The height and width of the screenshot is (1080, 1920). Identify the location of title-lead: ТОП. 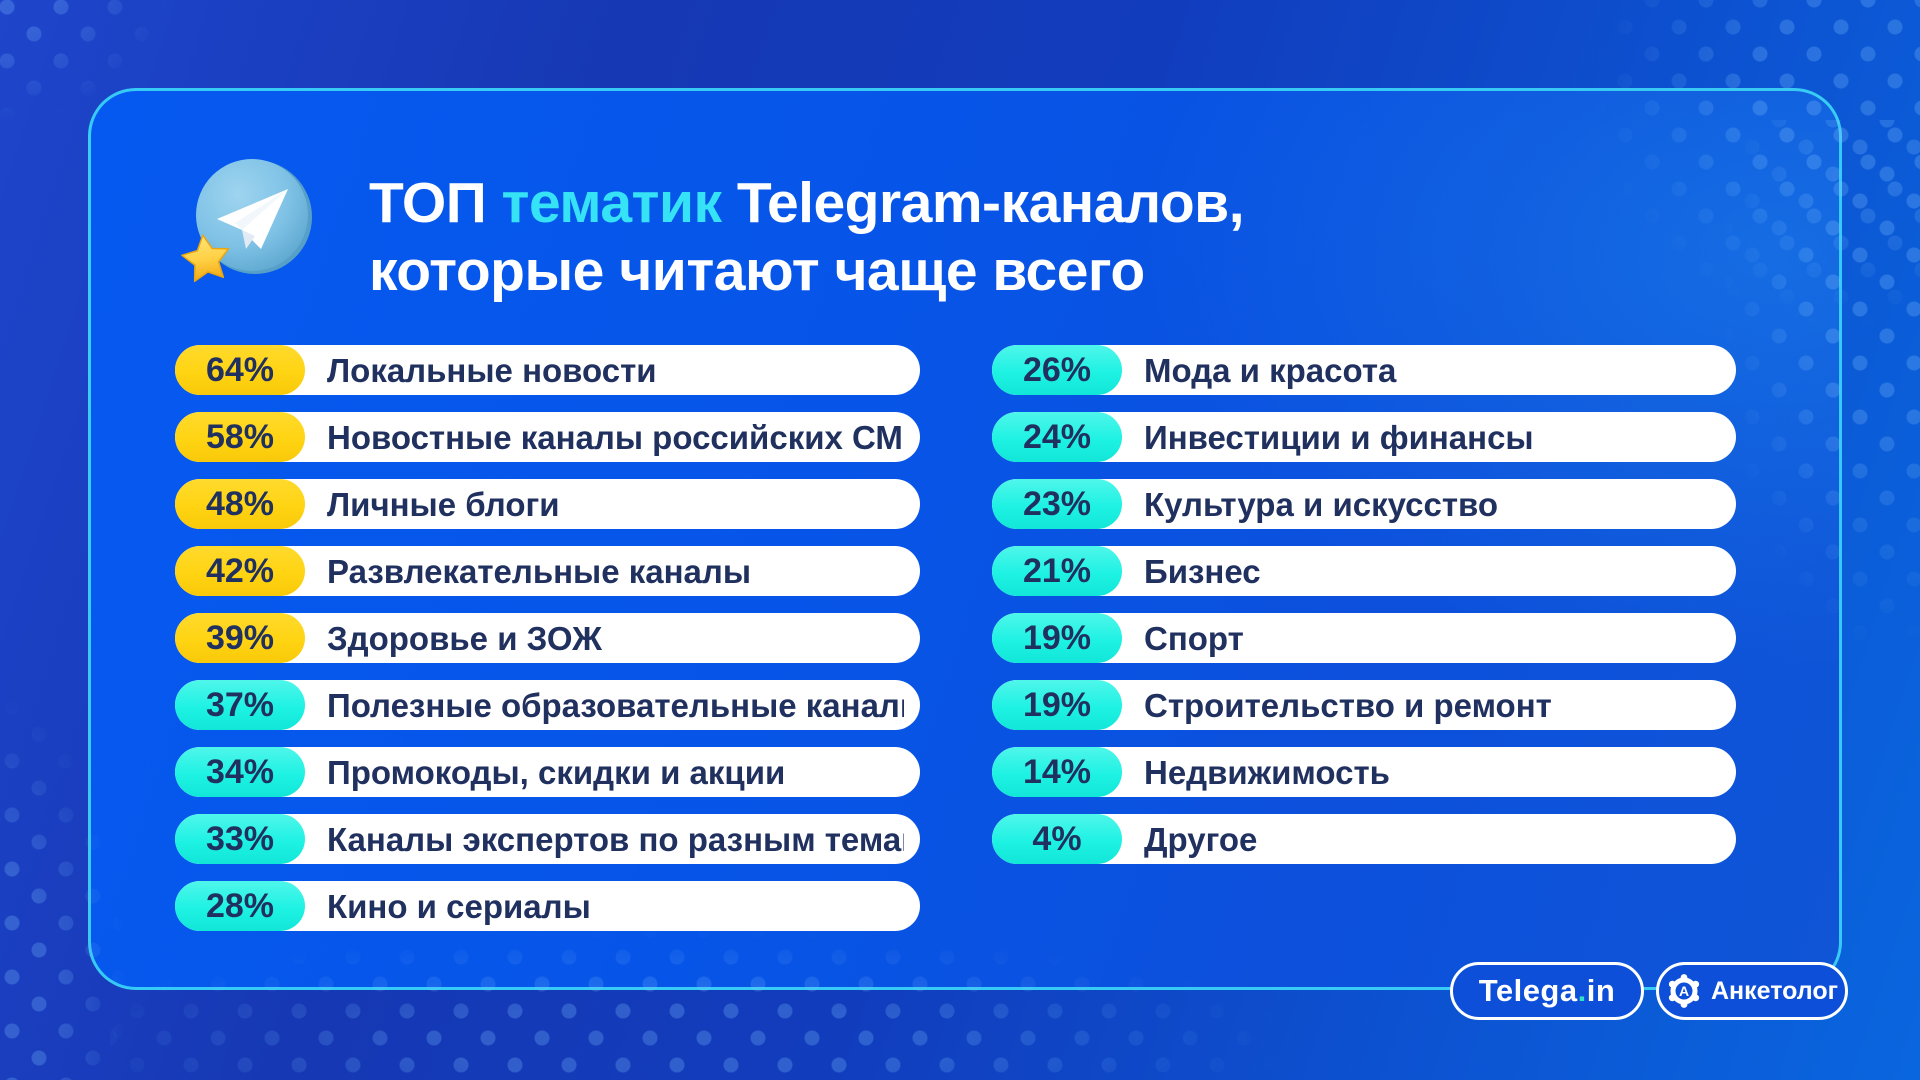
(435, 203).